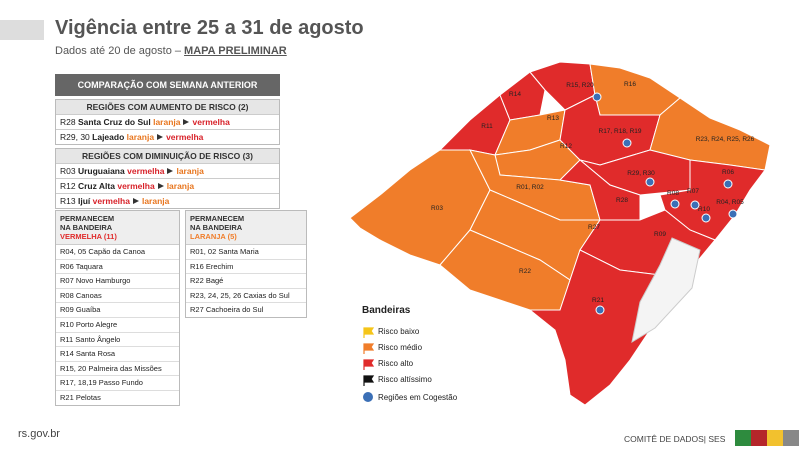 Image resolution: width=800 pixels, height=450 pixels. What do you see at coordinates (235, 51) in the screenshot?
I see `subtitle-link: MAPA PRELIMINAR` at bounding box center [235, 51].